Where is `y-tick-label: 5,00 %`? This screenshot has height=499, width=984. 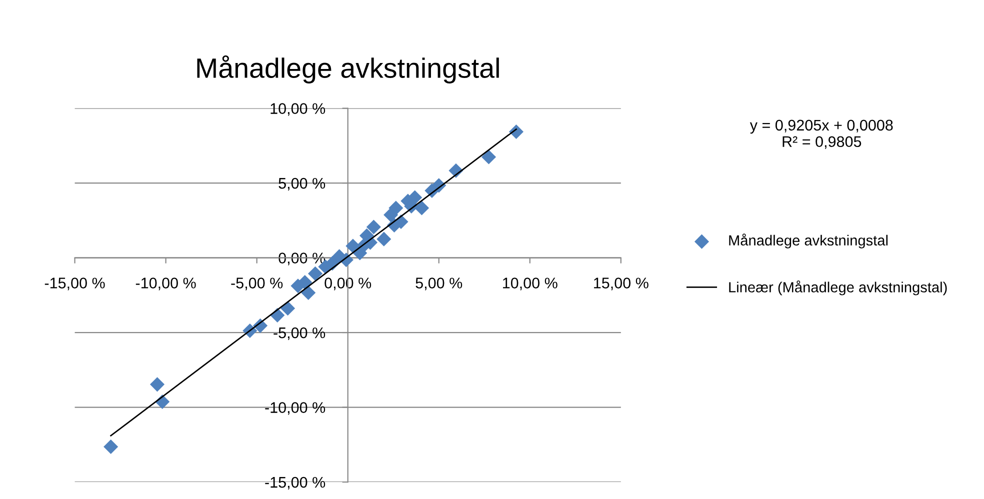
y-tick-label: 5,00 % is located at coordinates (302, 184).